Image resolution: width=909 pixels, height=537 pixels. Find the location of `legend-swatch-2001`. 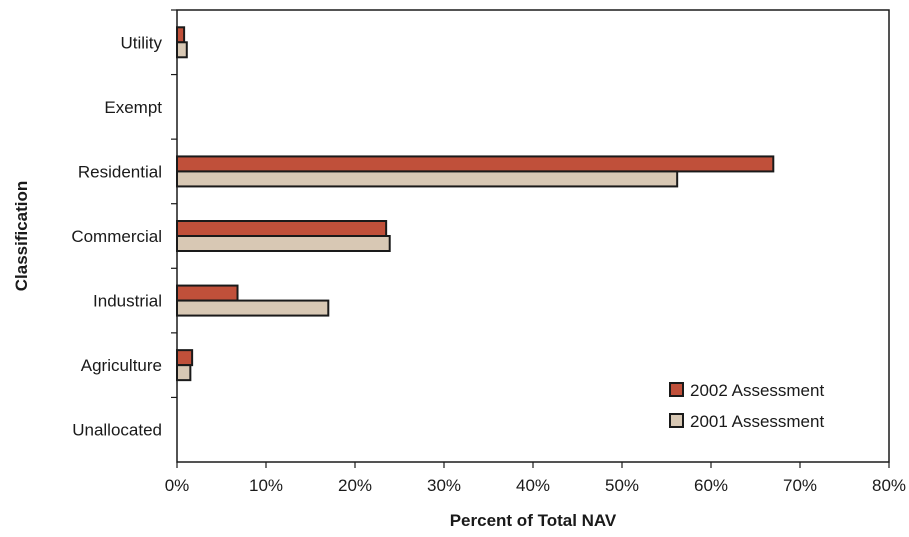

legend-swatch-2001 is located at coordinates (676, 420).